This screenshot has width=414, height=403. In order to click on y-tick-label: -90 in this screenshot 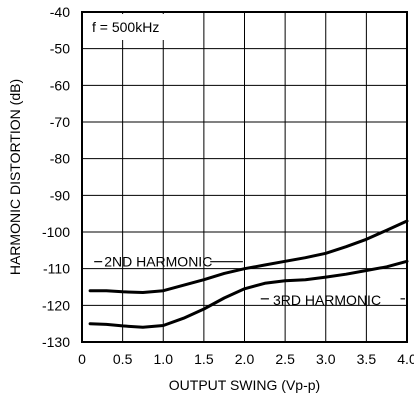, I will do `click(60, 195)`.